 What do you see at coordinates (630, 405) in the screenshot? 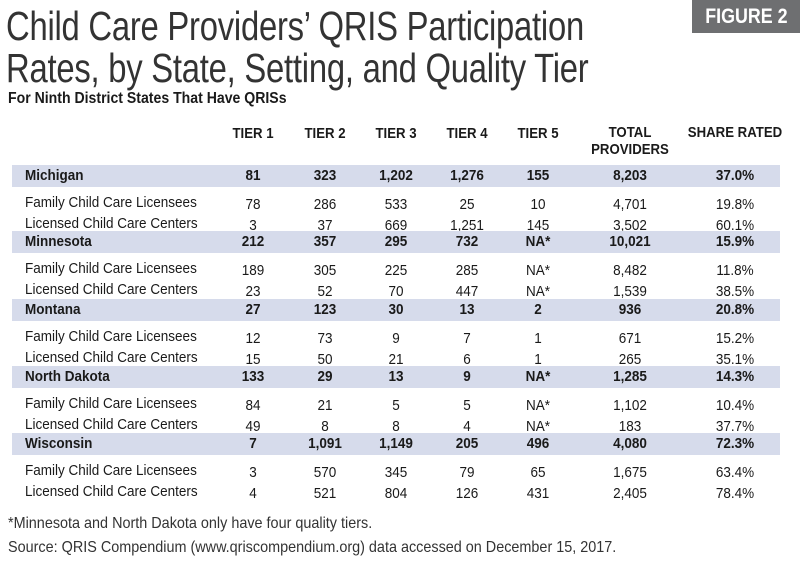
I see `setting-value: 1,102` at bounding box center [630, 405].